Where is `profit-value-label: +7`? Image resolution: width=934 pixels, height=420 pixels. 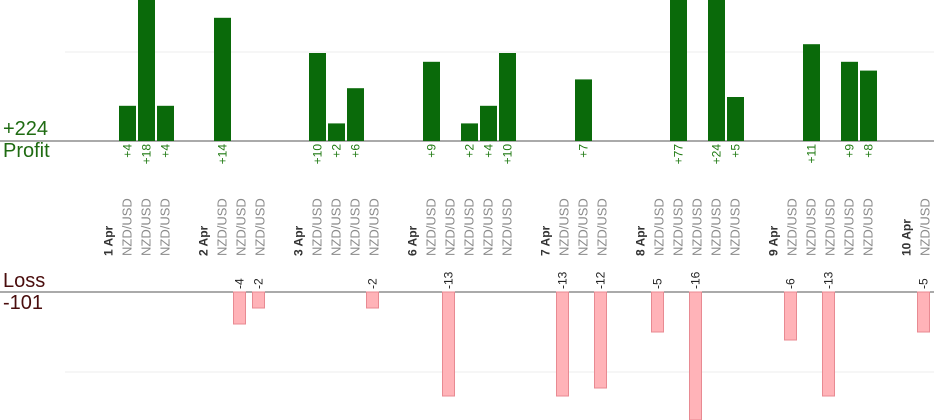
profit-value-label: +7 is located at coordinates (584, 151).